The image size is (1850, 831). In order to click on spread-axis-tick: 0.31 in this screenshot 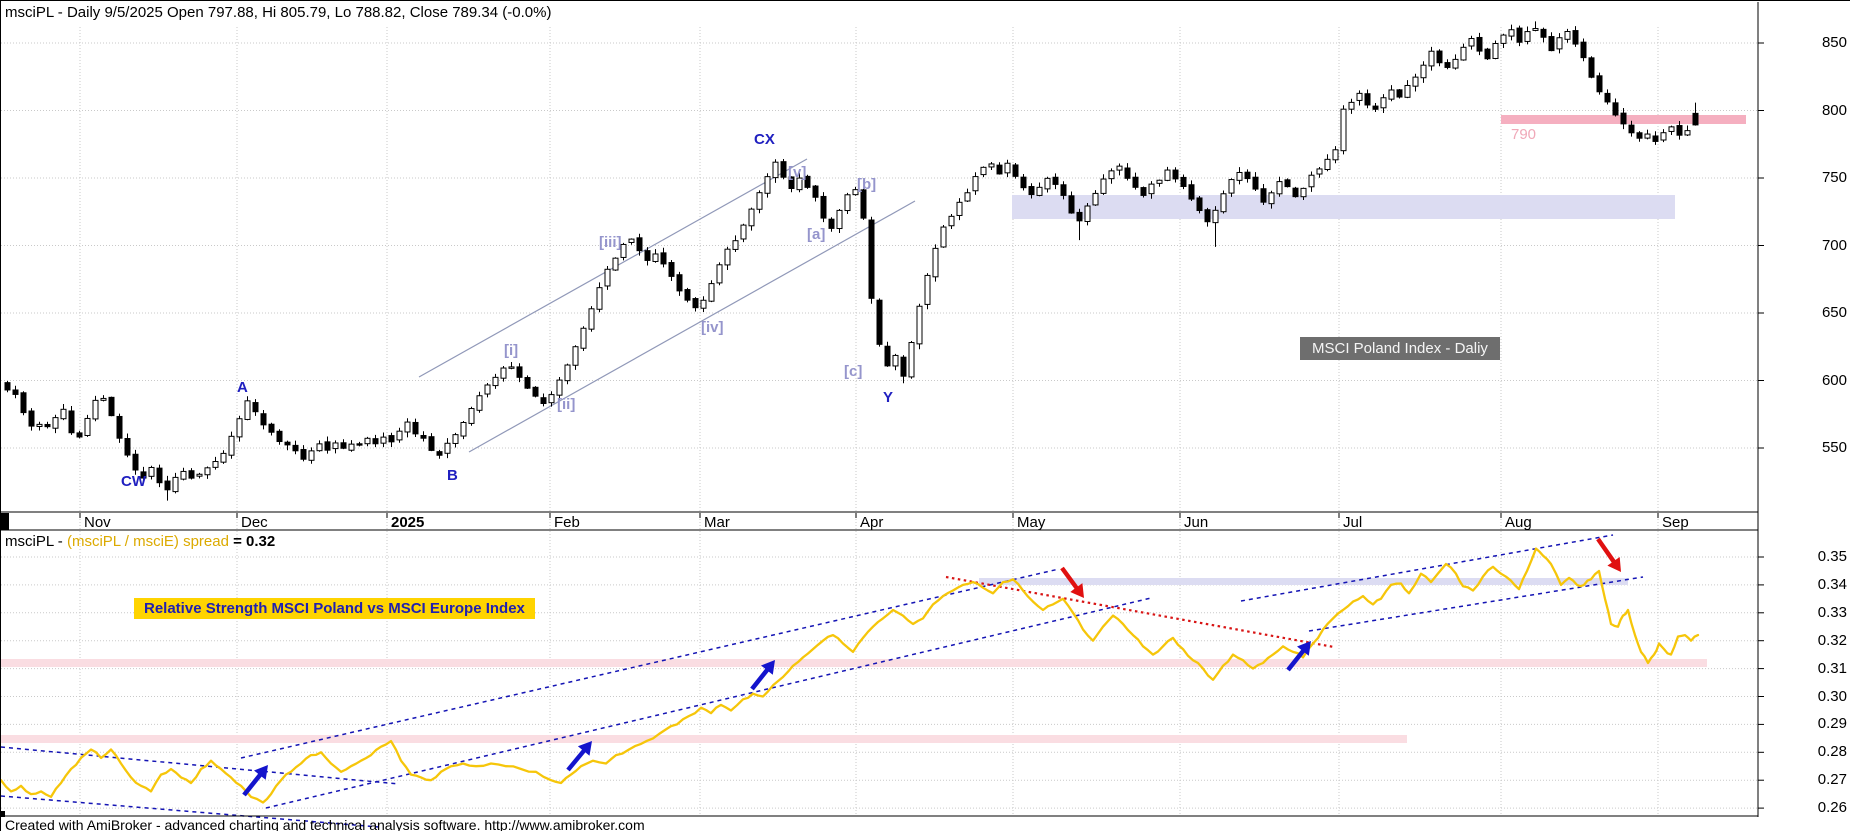, I will do `click(1832, 668)`.